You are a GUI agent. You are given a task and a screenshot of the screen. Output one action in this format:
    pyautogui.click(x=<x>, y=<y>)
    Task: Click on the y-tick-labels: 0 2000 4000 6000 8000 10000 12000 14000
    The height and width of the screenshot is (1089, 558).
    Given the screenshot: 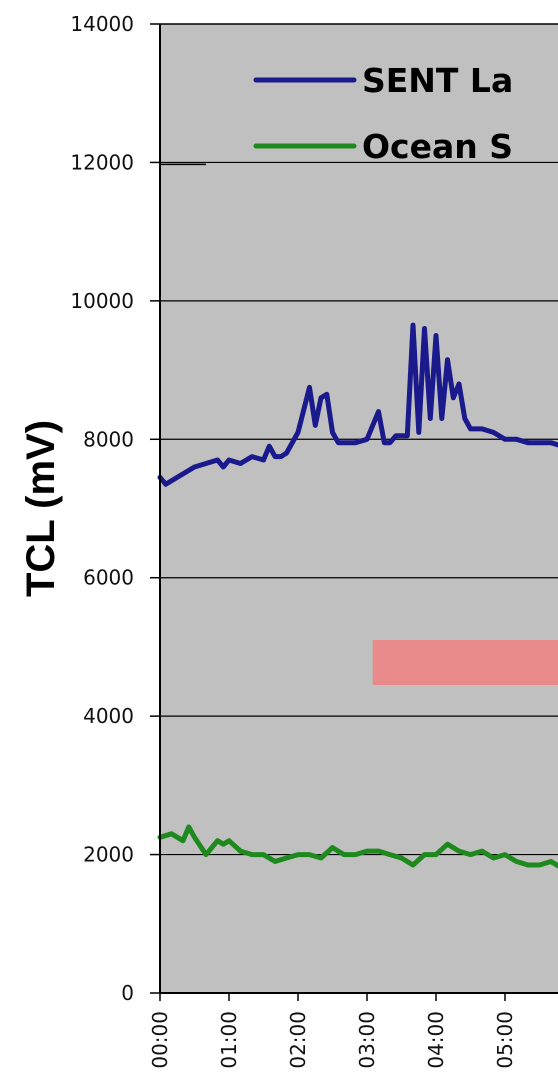 What is the action you would take?
    pyautogui.click(x=102, y=508)
    